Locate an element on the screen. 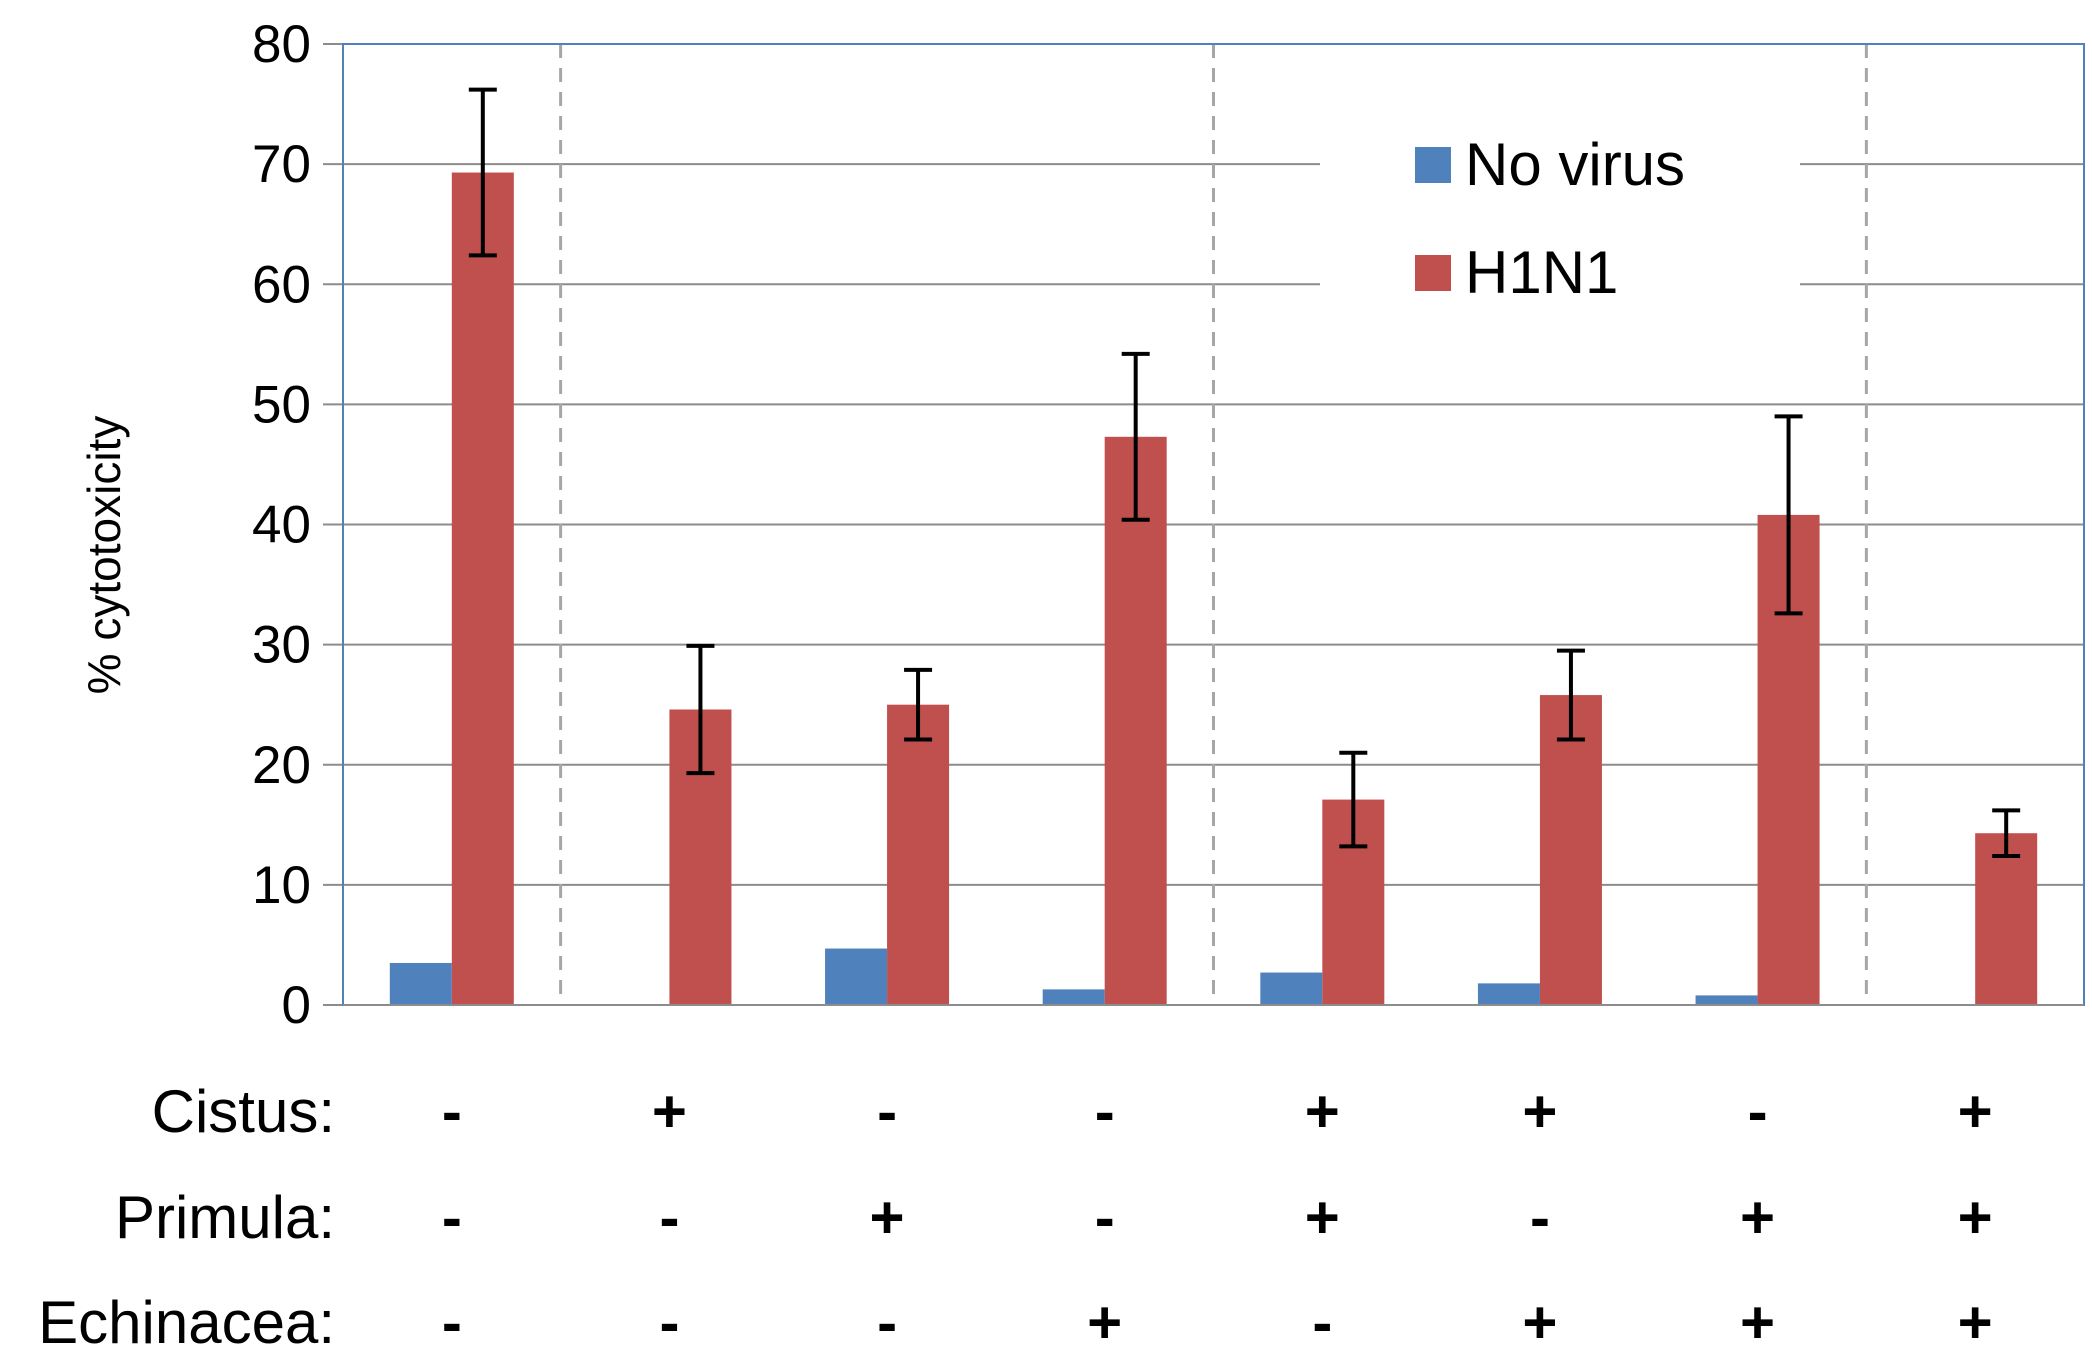 This screenshot has width=2092, height=1367. y-tick-label: 30 is located at coordinates (281, 645).